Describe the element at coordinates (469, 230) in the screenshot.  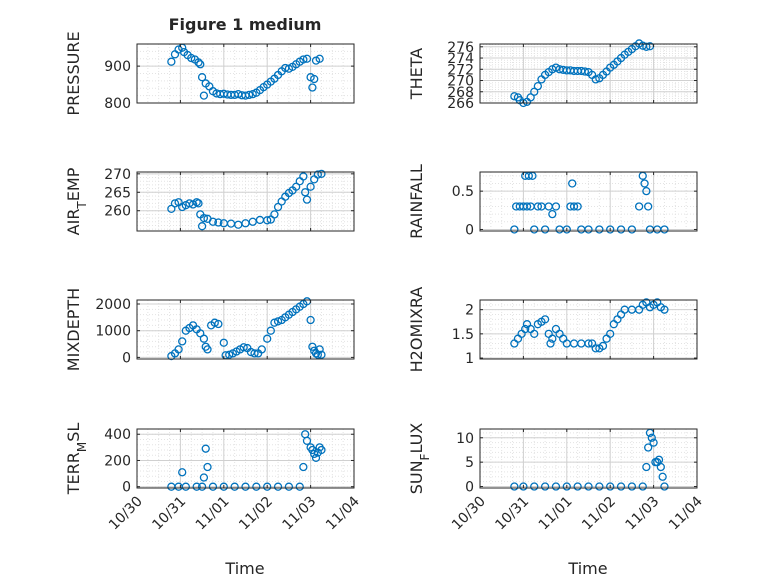
I see `rainfall-y-tick-label: 0` at that location.